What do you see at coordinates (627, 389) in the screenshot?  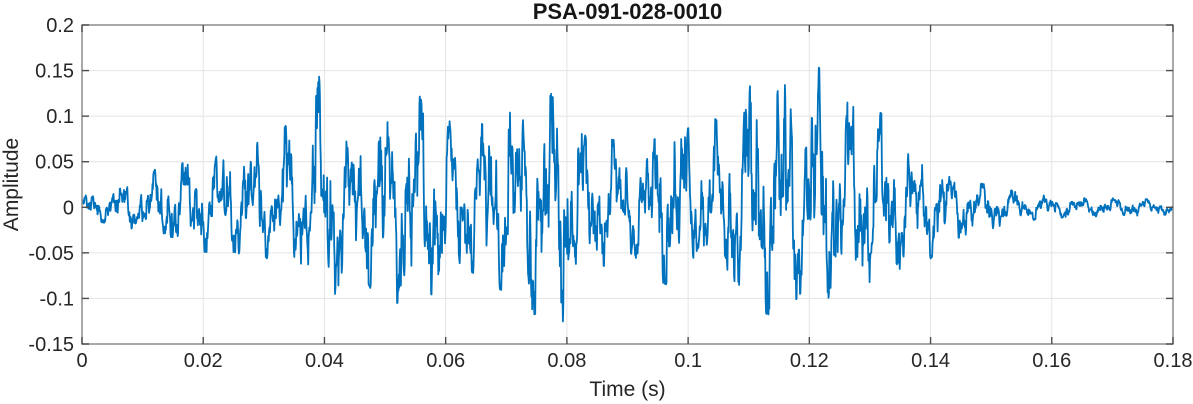 I see `x-axis-label: Time (s)` at bounding box center [627, 389].